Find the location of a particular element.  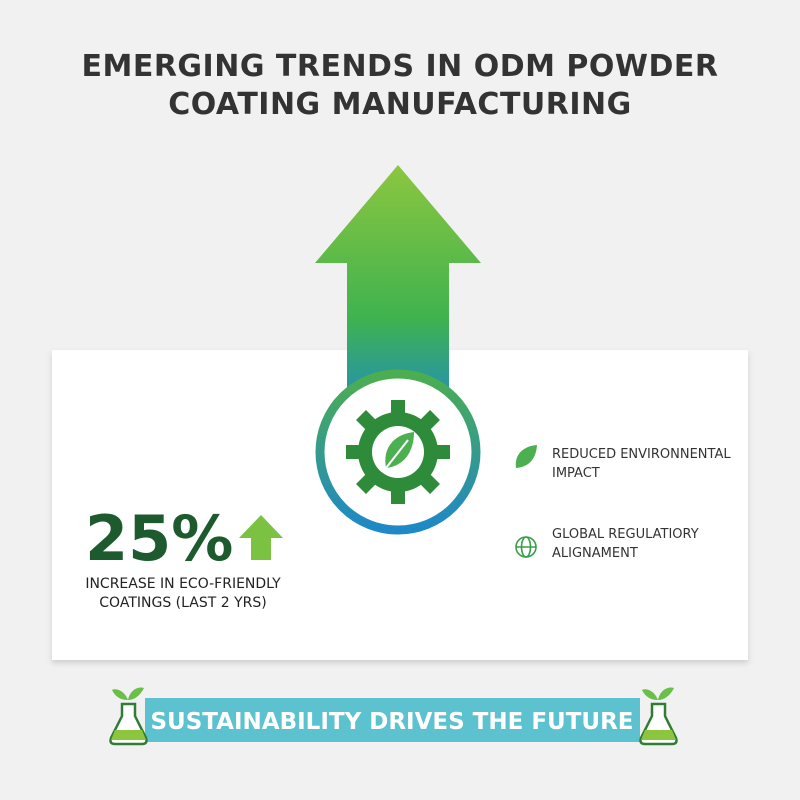

title-line: EMERGING TRENDS IN ODM POWDER is located at coordinates (399, 66).